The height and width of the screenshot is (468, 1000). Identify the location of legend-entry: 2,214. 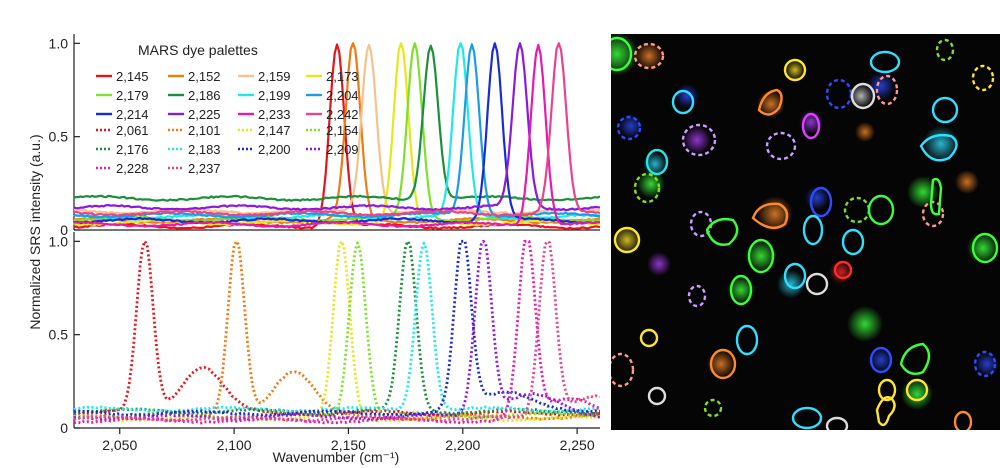
(132, 114).